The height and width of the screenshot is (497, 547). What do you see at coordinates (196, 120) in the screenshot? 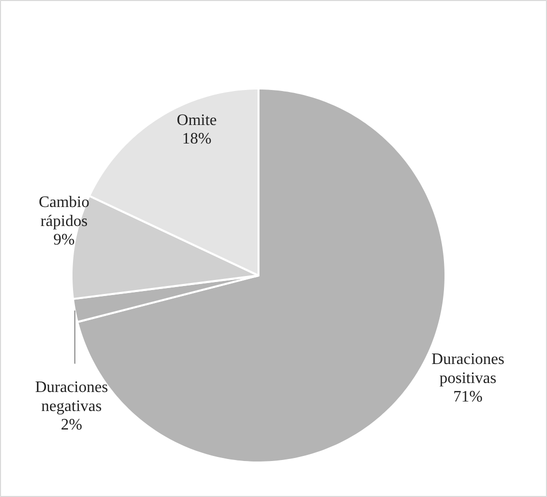
I see `slice-label: Omite` at bounding box center [196, 120].